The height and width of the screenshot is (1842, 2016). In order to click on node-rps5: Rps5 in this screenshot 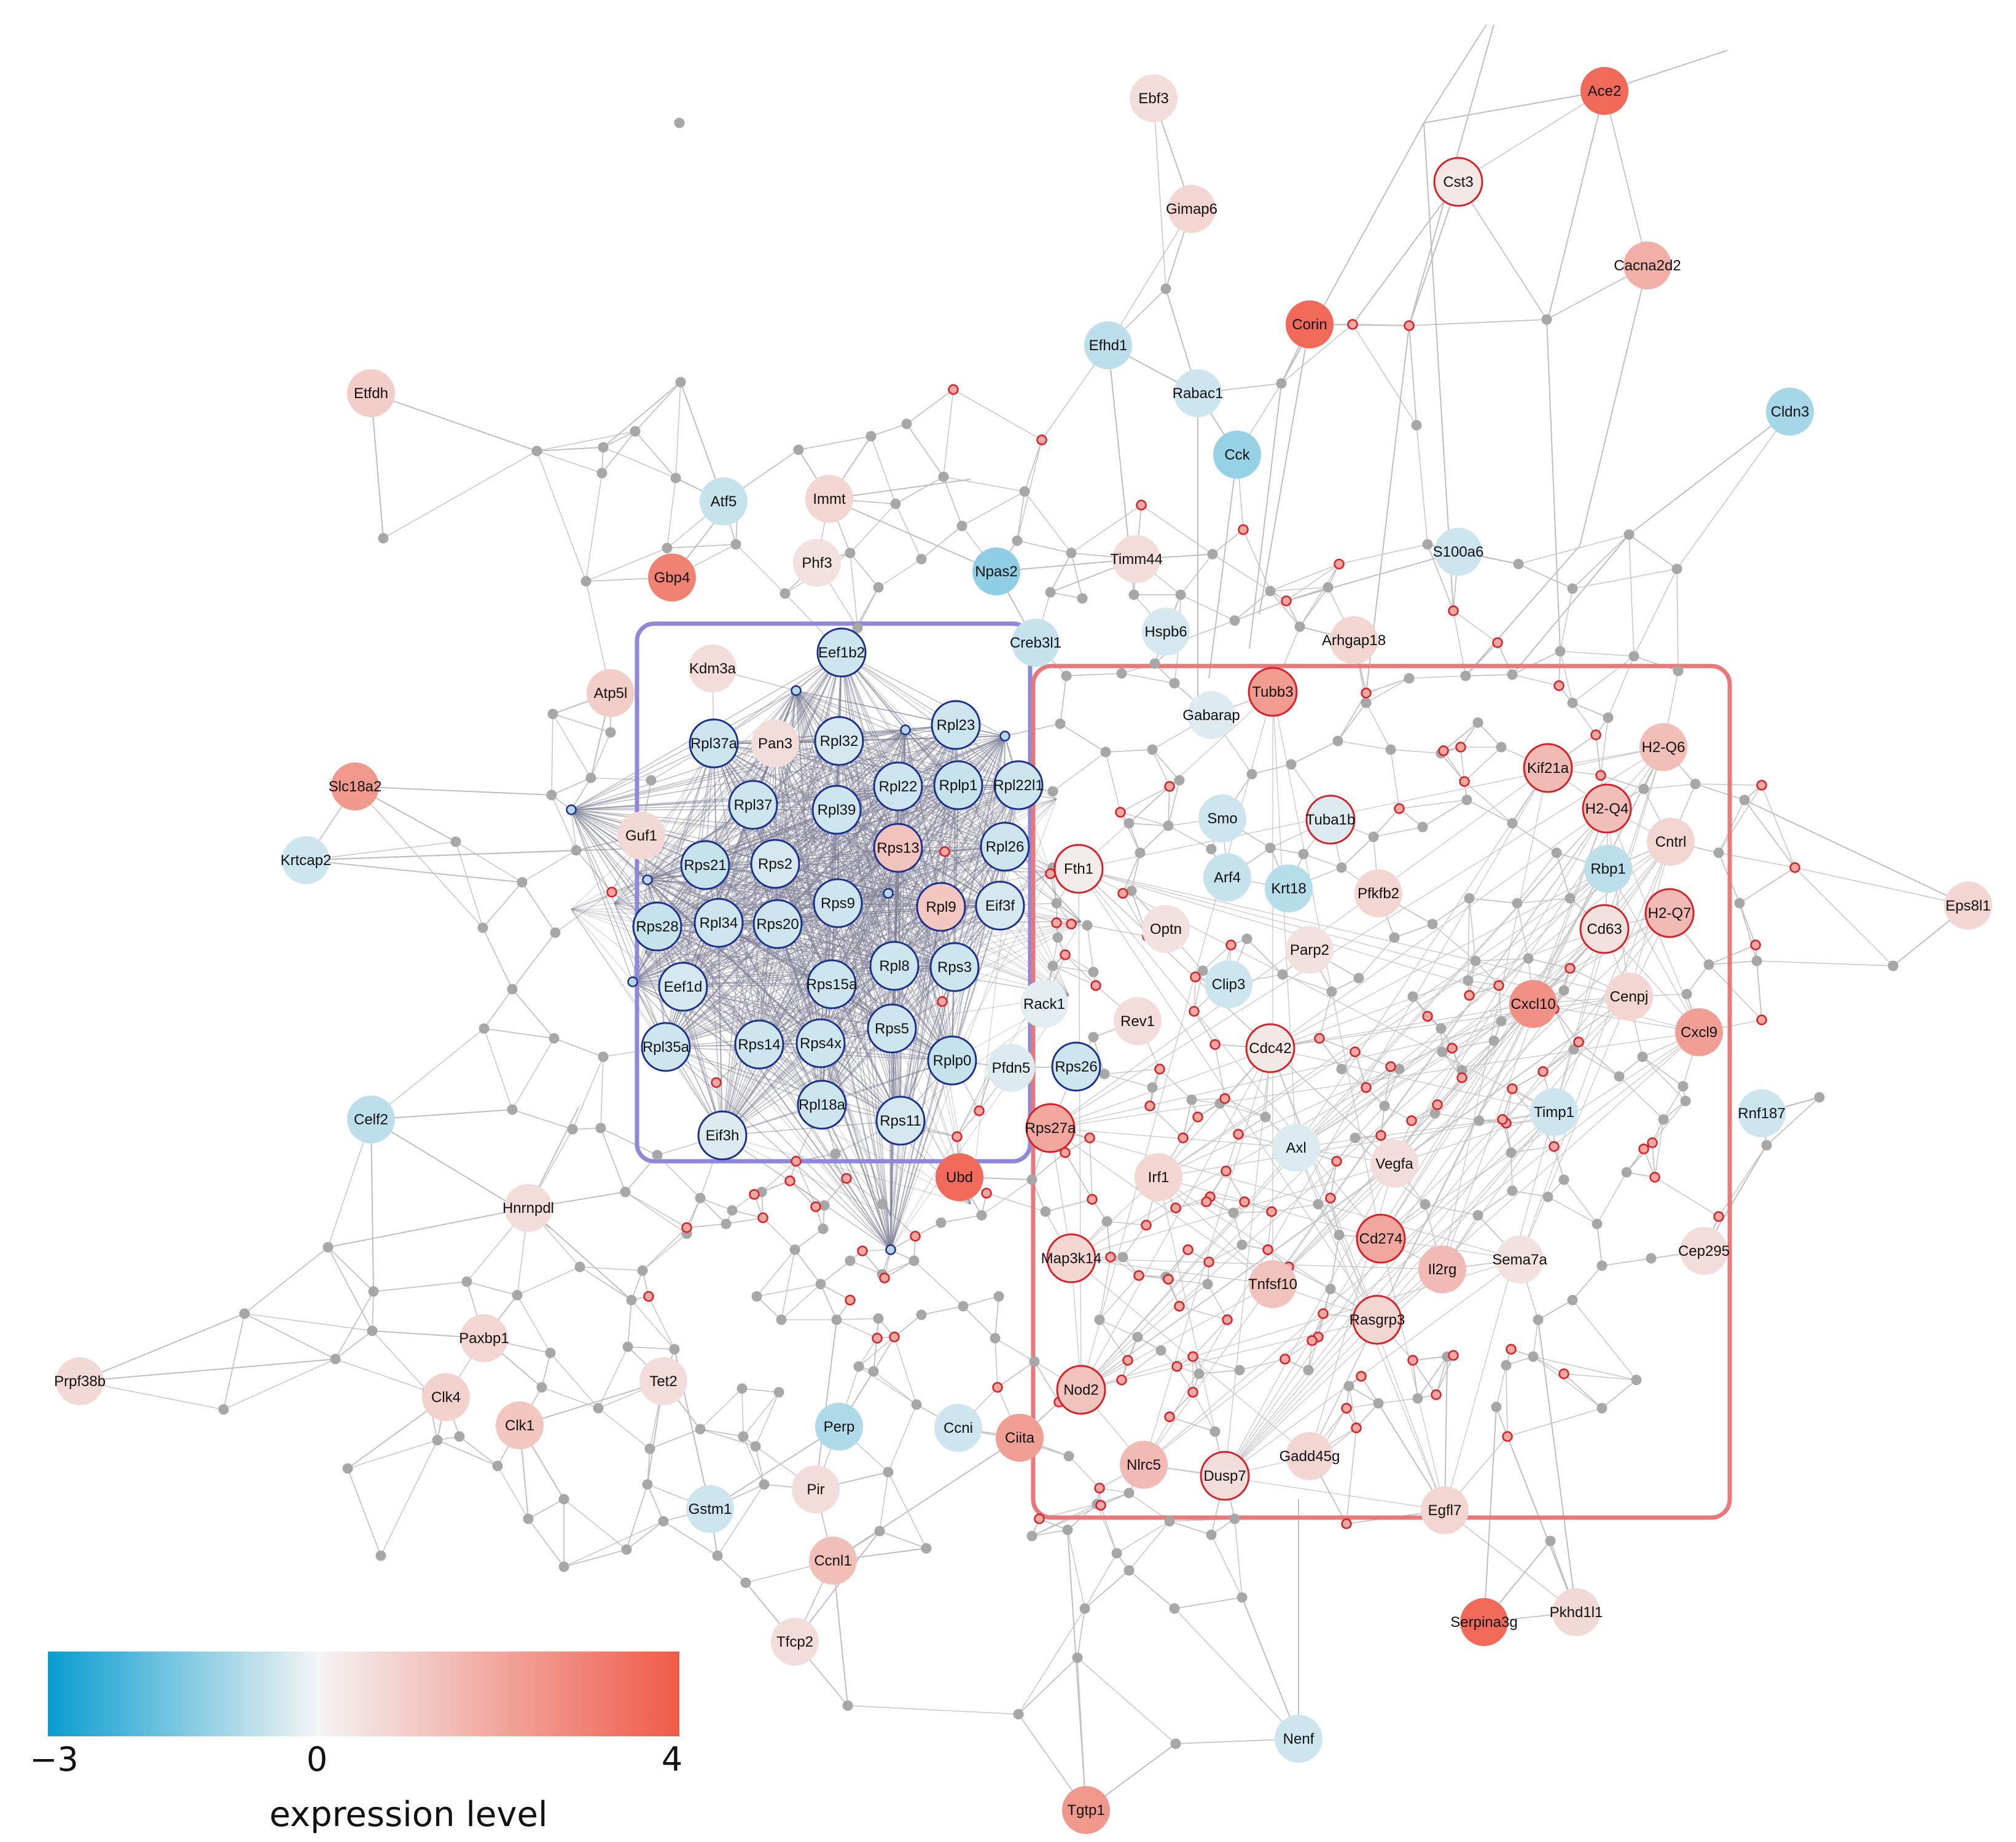, I will do `click(892, 1029)`.